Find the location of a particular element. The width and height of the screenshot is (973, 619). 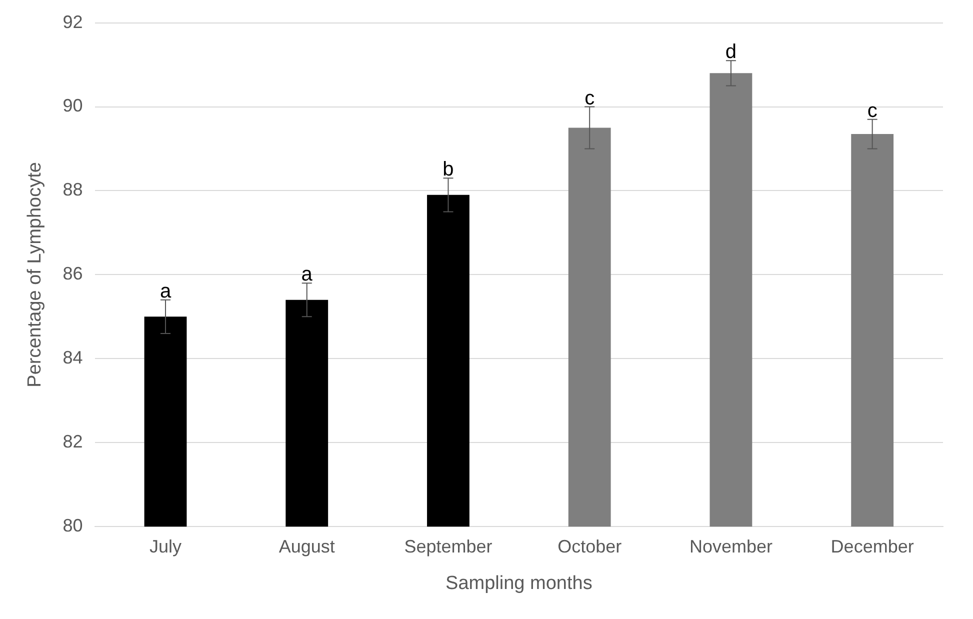

x-tick-label: August is located at coordinates (306, 546).